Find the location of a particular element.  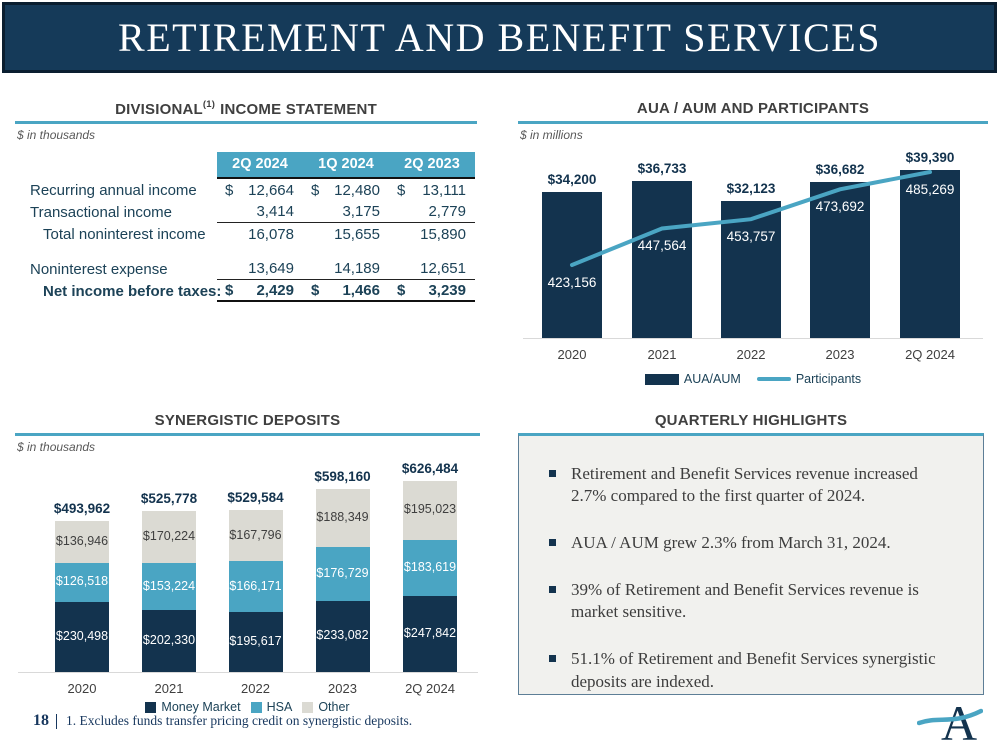

company-logo: A is located at coordinates (950, 721).